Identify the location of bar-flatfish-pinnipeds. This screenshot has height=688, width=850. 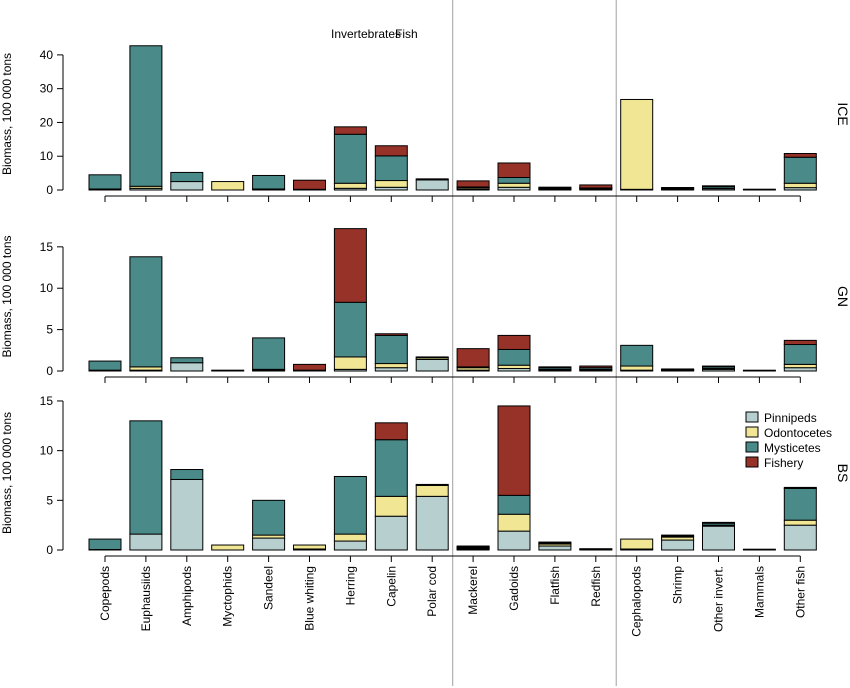
(555, 548).